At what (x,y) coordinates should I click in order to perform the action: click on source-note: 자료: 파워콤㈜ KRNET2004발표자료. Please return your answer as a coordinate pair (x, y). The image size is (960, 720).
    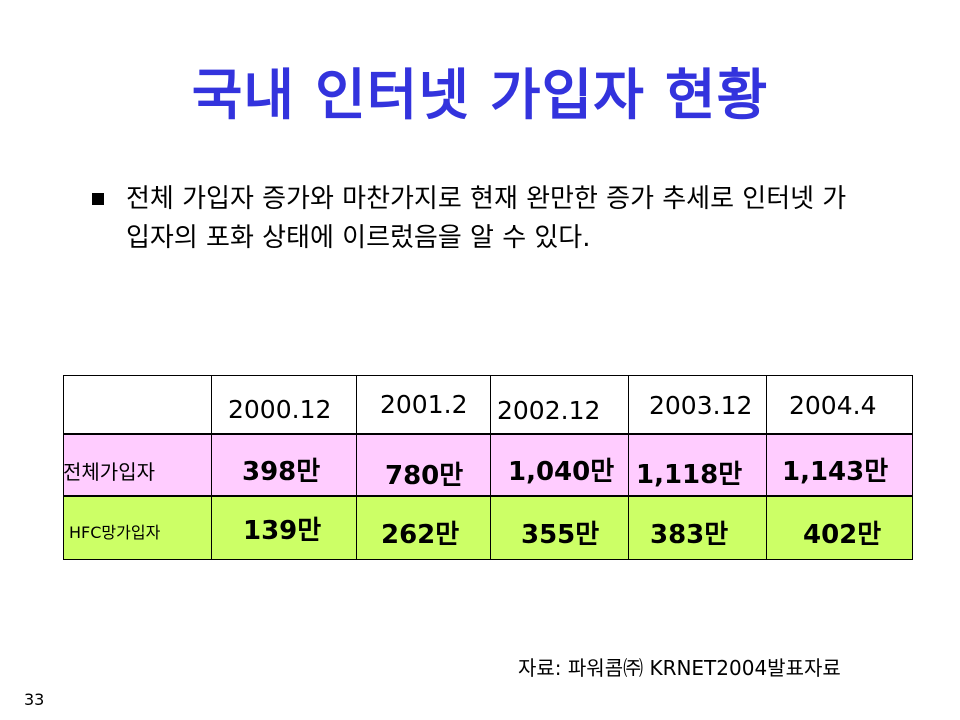
    Looking at the image, I should click on (679, 668).